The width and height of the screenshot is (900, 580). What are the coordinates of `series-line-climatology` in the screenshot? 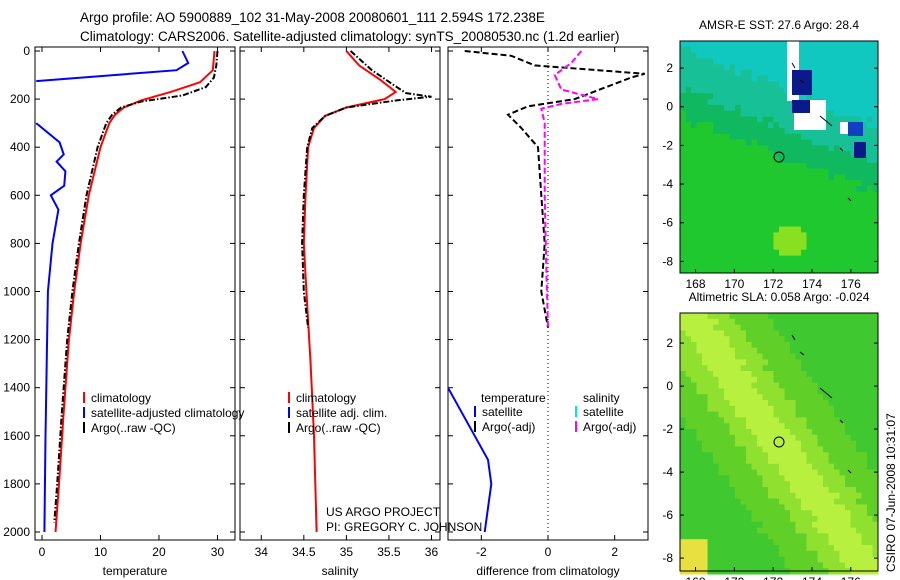 It's located at (350, 291).